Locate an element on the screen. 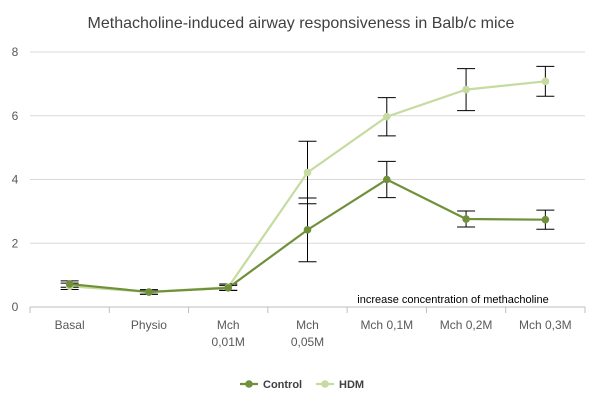 Image resolution: width=602 pixels, height=418 pixels. legend: Control HDM is located at coordinates (302, 385).